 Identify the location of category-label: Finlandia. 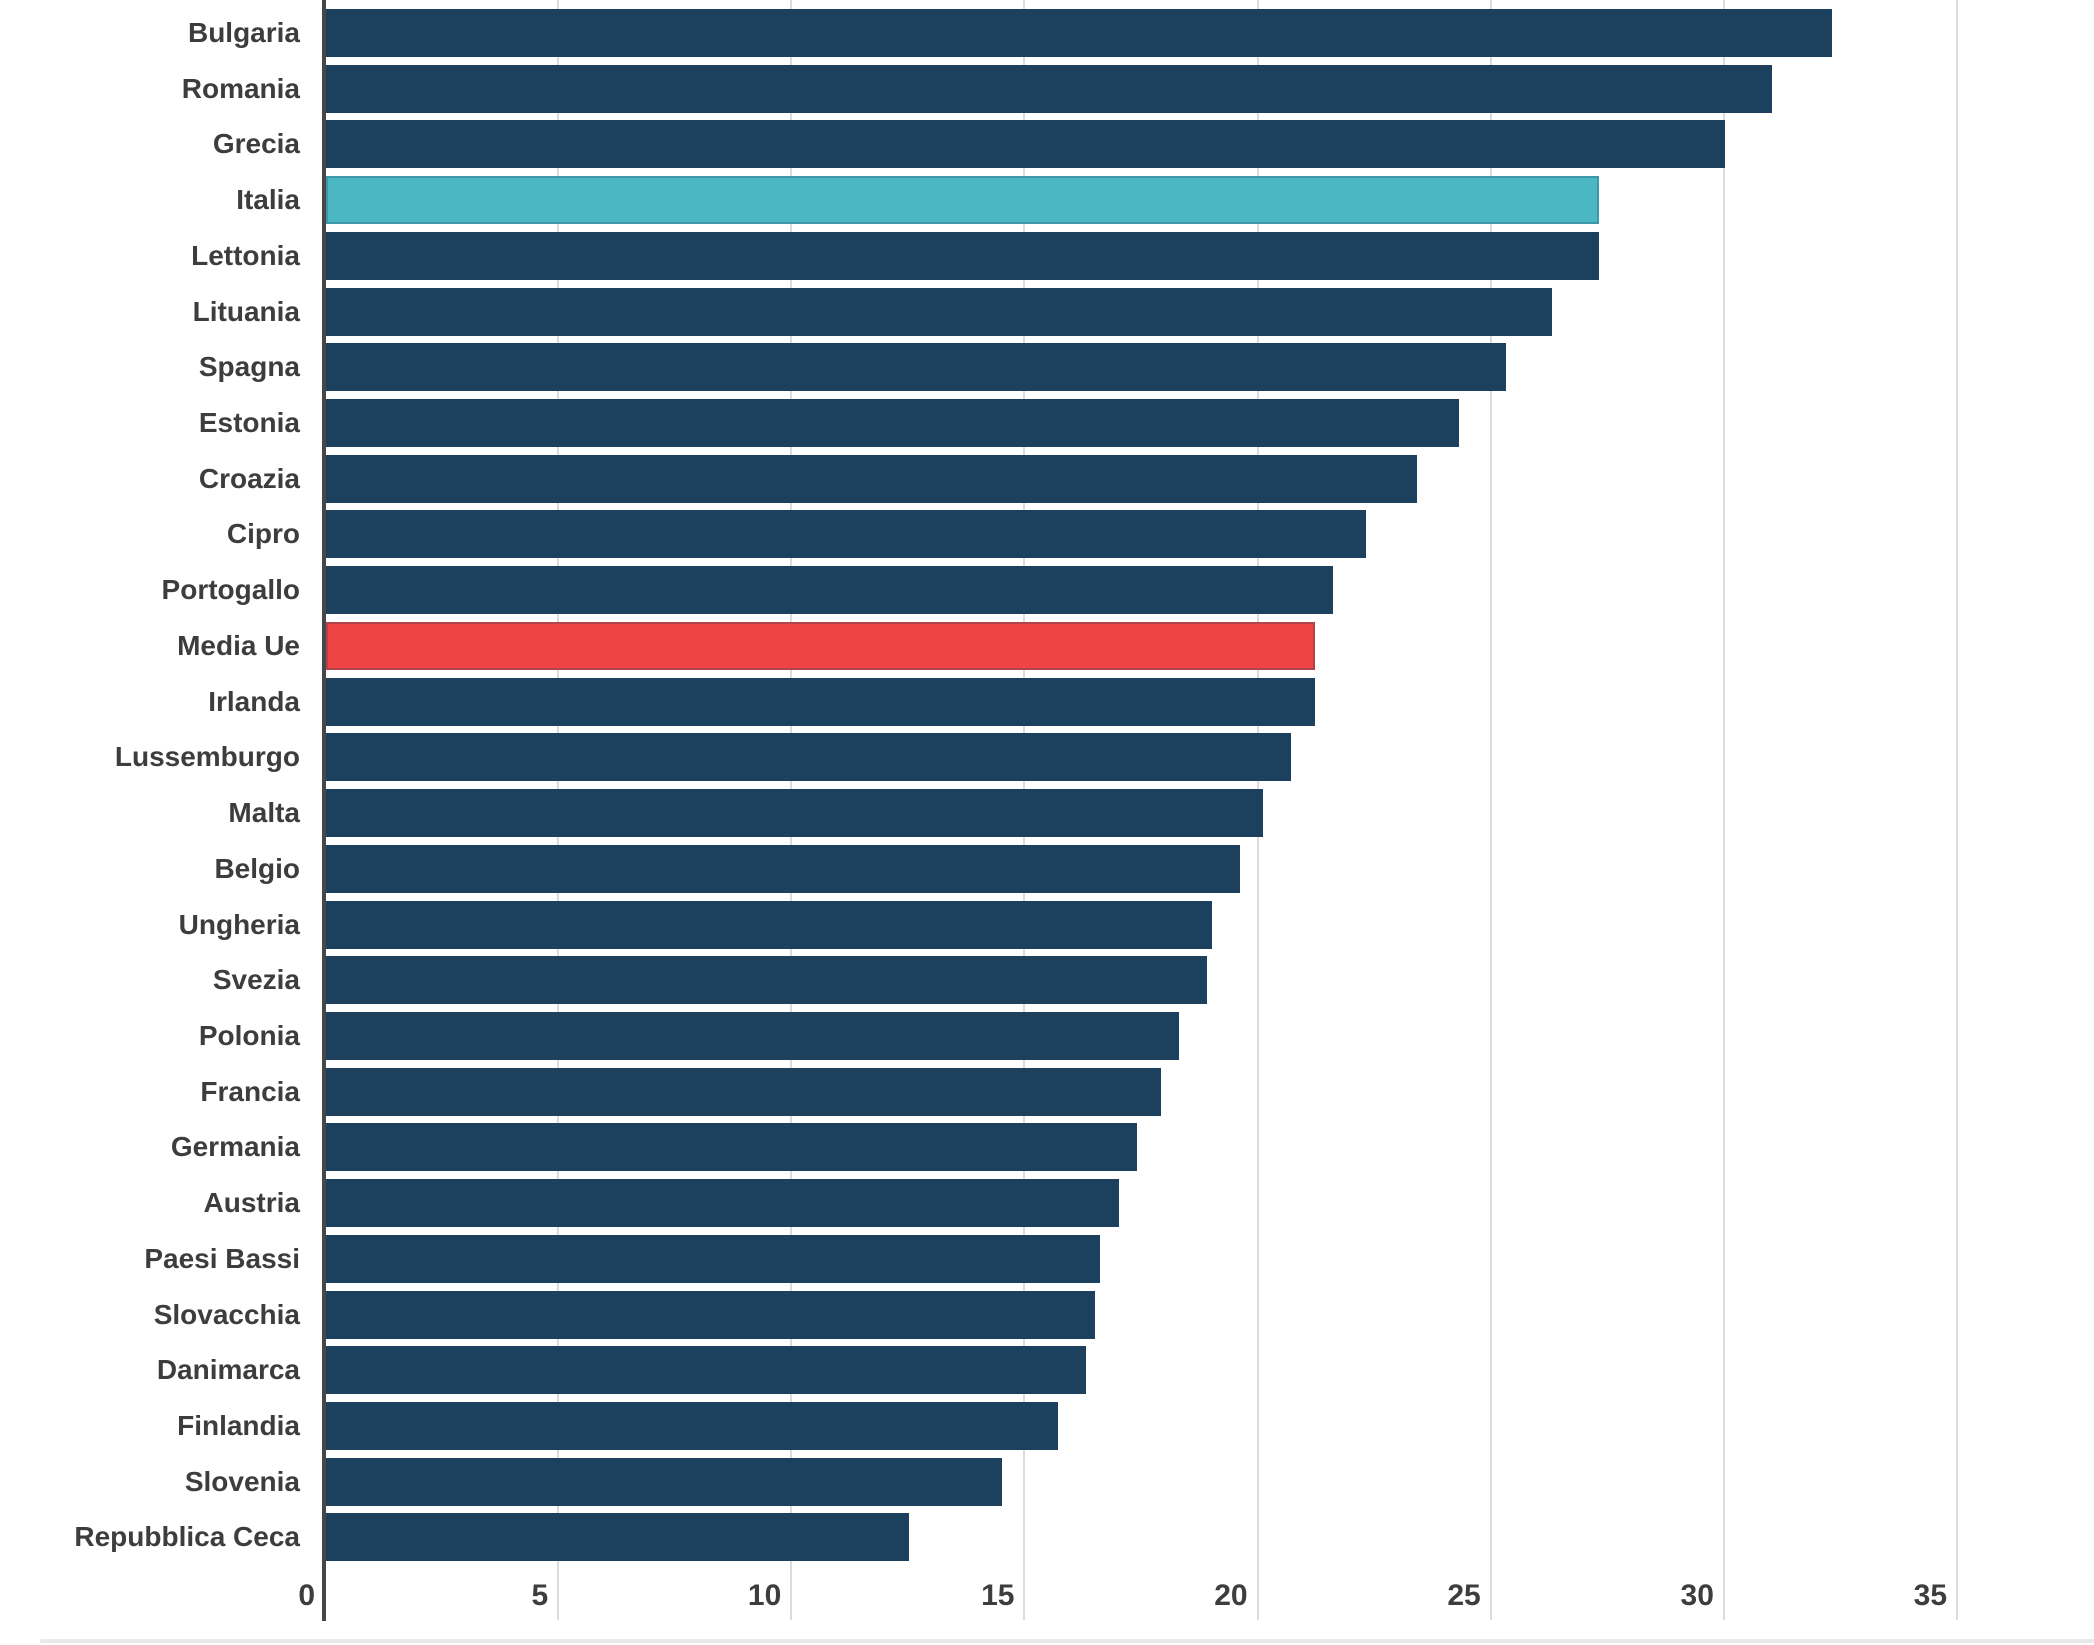
(238, 1425).